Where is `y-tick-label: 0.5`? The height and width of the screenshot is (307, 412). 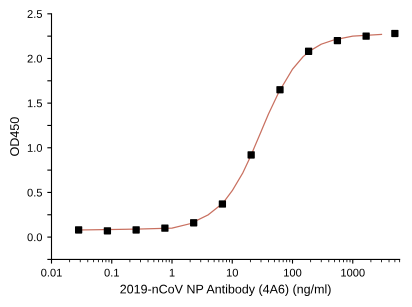 y-tick-label: 0.5 is located at coordinates (34, 192).